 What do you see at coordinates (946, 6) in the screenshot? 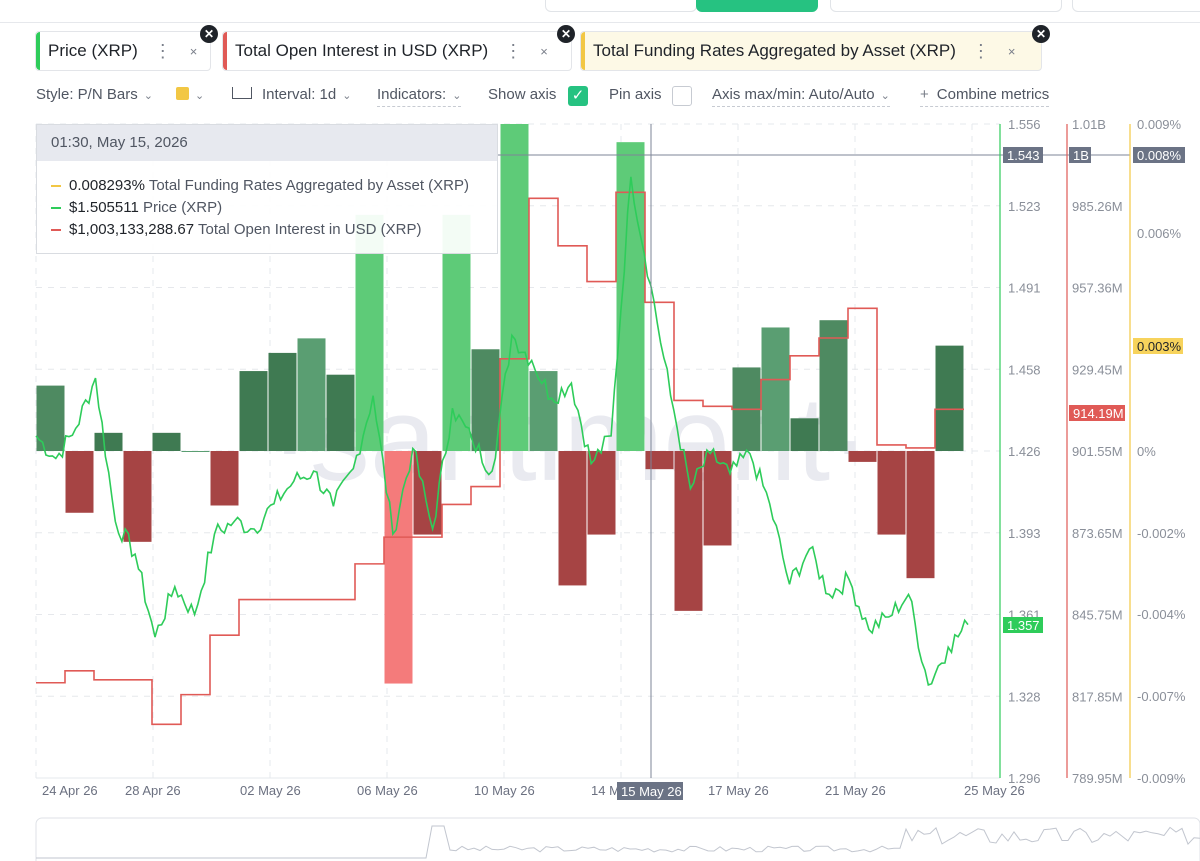
I see `top-search-field` at bounding box center [946, 6].